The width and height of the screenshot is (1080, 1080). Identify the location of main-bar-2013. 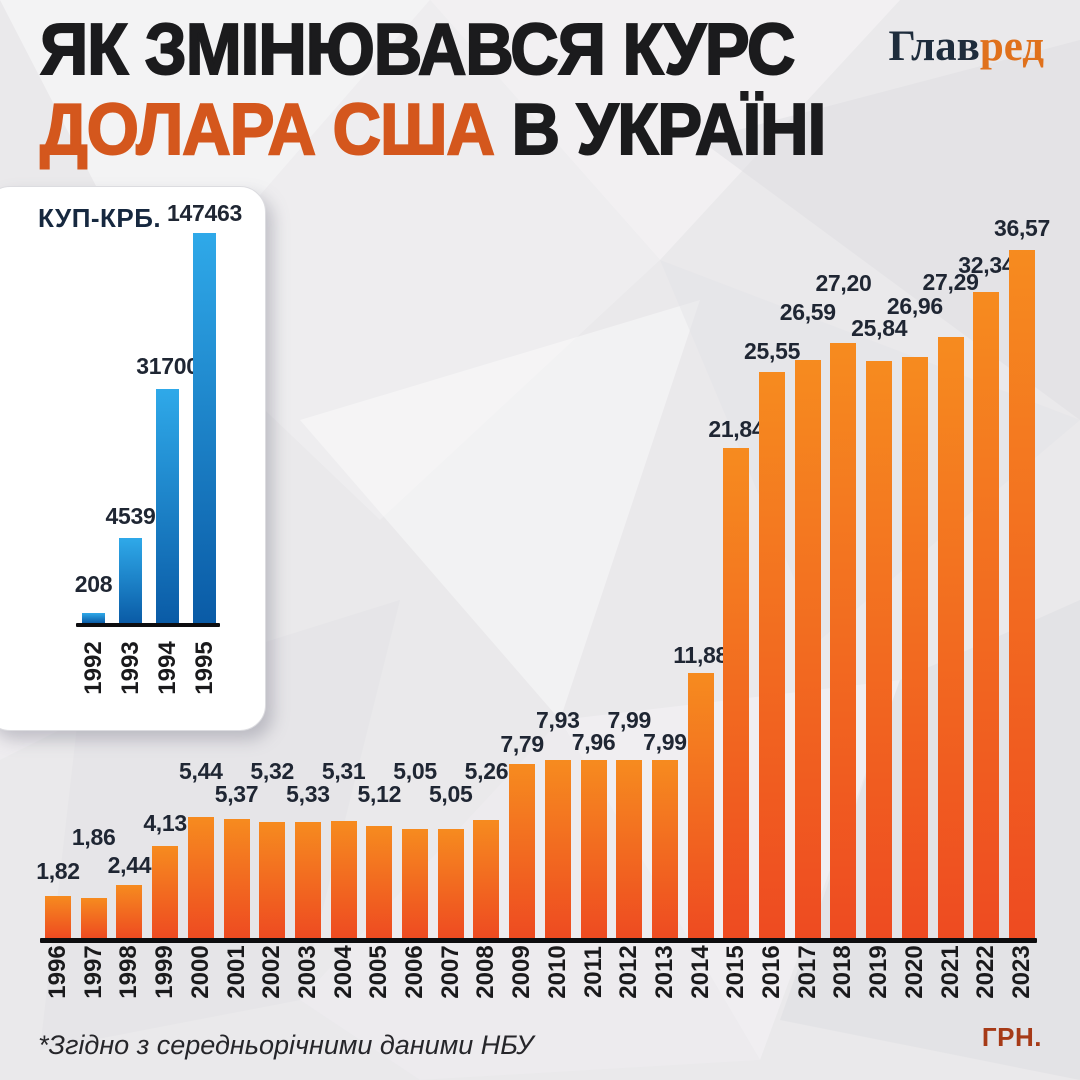
(664, 849).